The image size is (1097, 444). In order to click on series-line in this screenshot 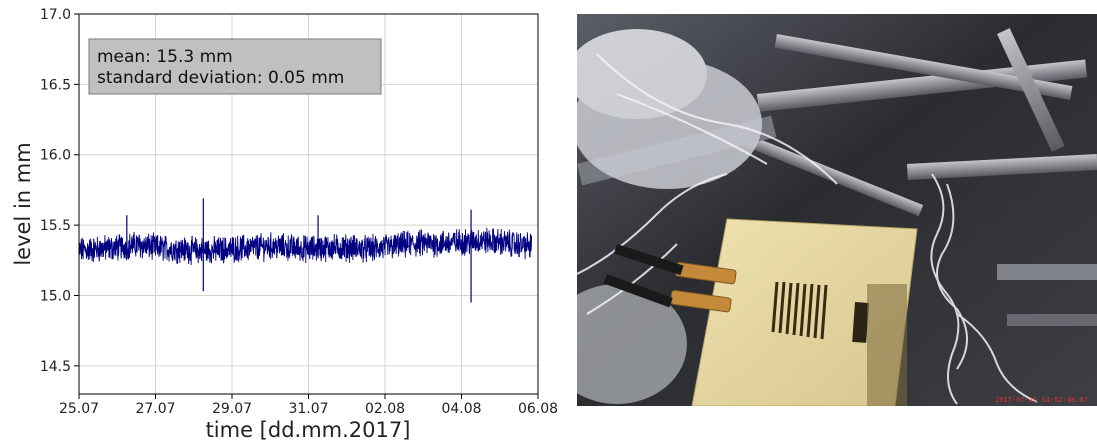, I will do `click(305, 246)`.